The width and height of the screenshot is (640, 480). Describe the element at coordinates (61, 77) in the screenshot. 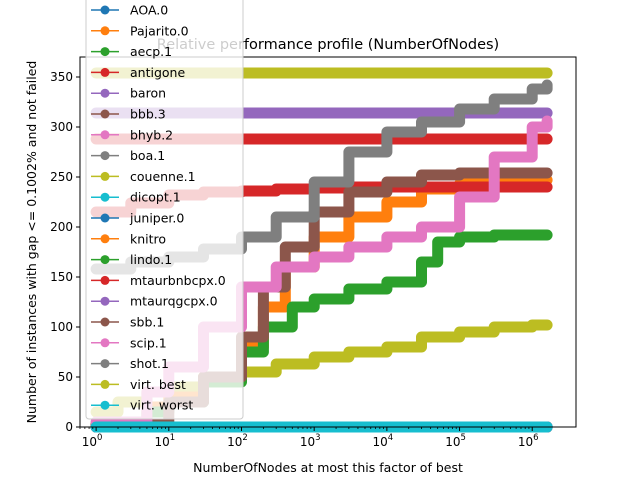

I see `y-tick-label-7: 350` at that location.